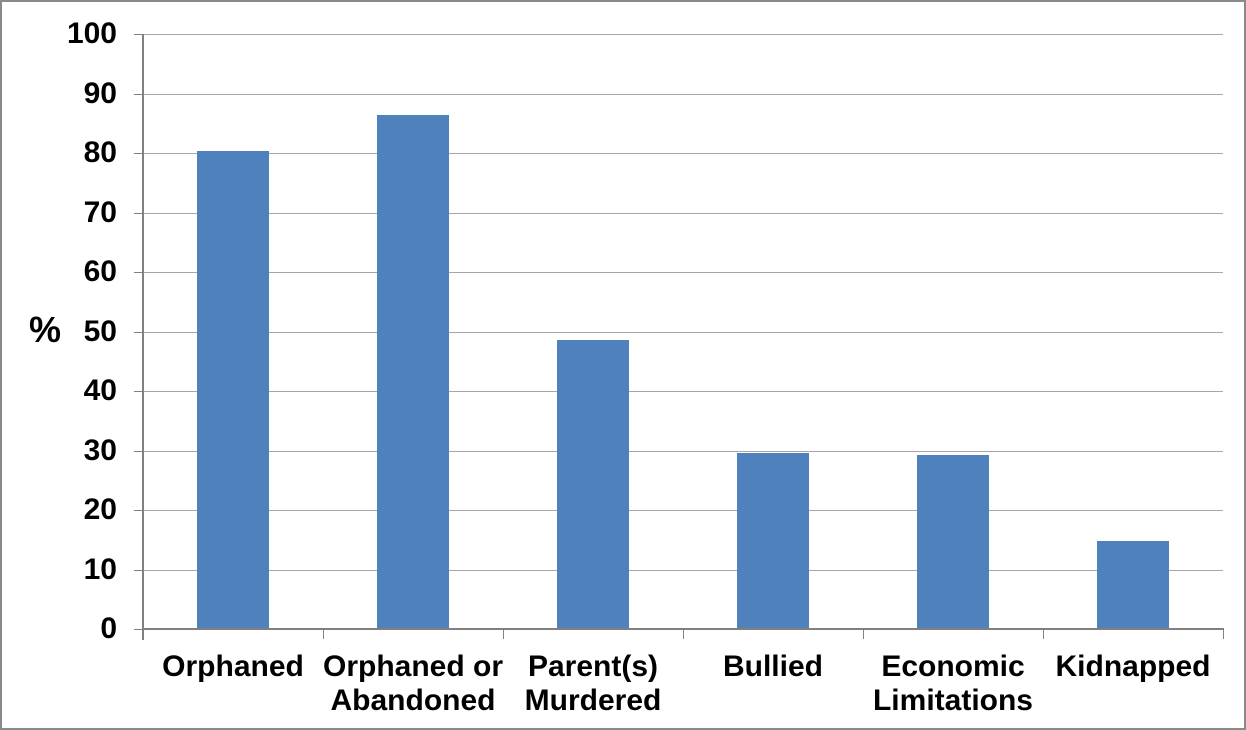 Image resolution: width=1246 pixels, height=730 pixels. I want to click on bar-orphaned, so click(233, 390).